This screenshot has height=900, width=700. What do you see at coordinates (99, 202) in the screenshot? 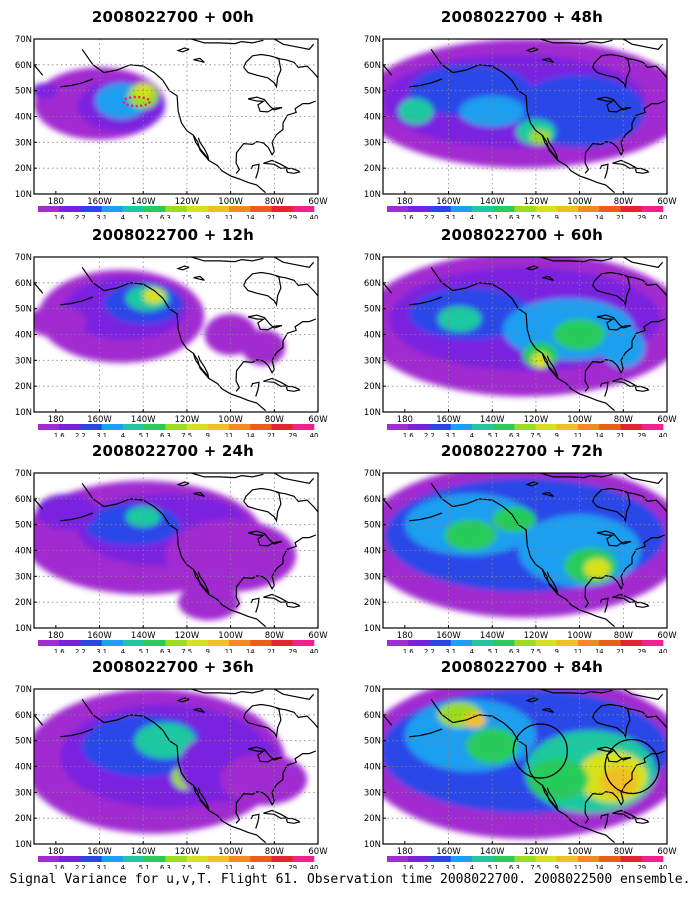
I see `x-tick-label: 160W` at bounding box center [99, 202].